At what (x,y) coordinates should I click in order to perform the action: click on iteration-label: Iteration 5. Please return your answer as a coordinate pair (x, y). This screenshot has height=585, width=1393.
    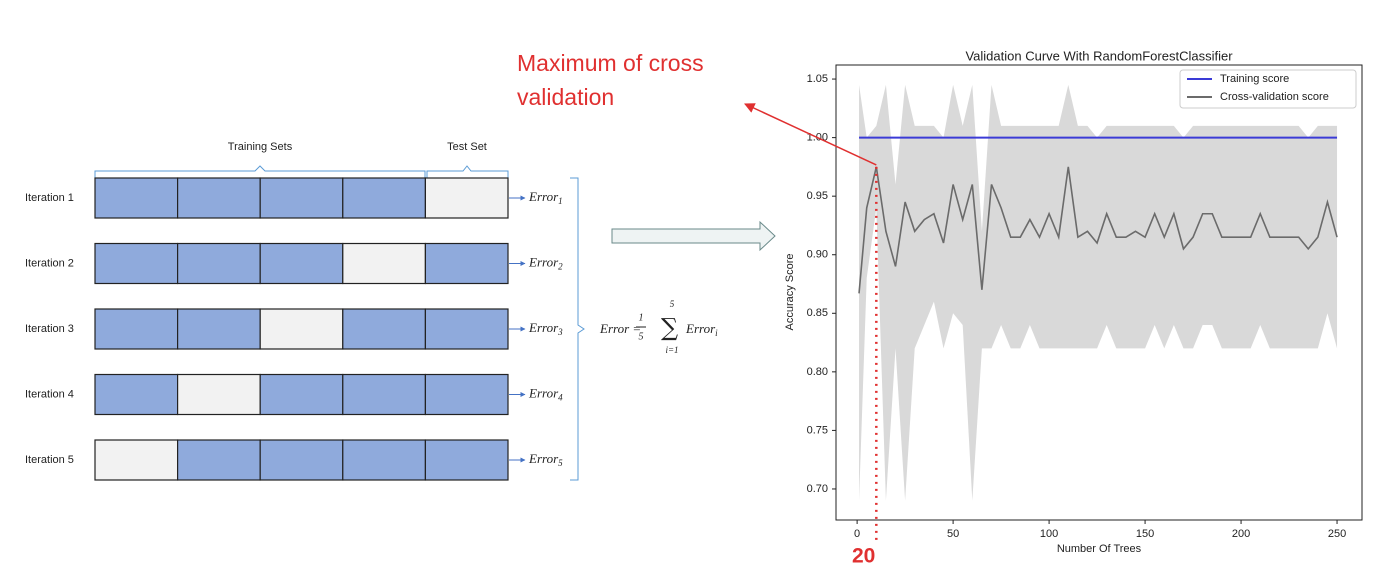
    Looking at the image, I should click on (49, 460).